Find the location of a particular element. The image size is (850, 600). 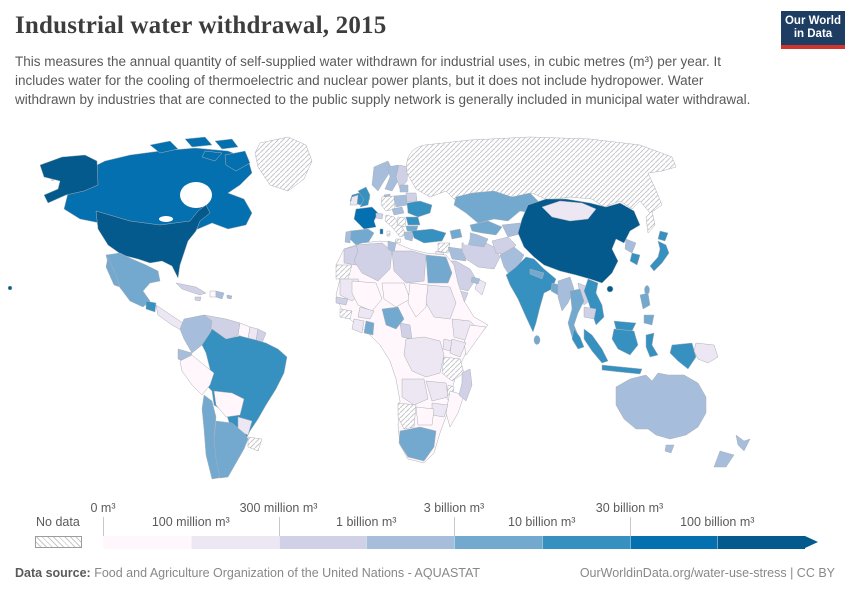

country-canada-baffin is located at coordinates (237, 161).